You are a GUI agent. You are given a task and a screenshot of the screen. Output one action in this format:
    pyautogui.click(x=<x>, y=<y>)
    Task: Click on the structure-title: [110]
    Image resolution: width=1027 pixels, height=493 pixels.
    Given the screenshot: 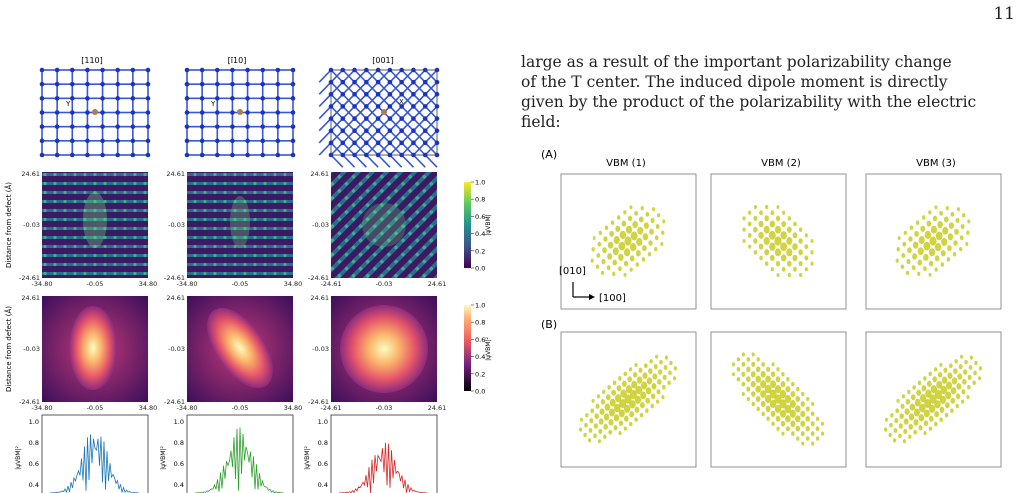 What is the action you would take?
    pyautogui.click(x=92, y=60)
    